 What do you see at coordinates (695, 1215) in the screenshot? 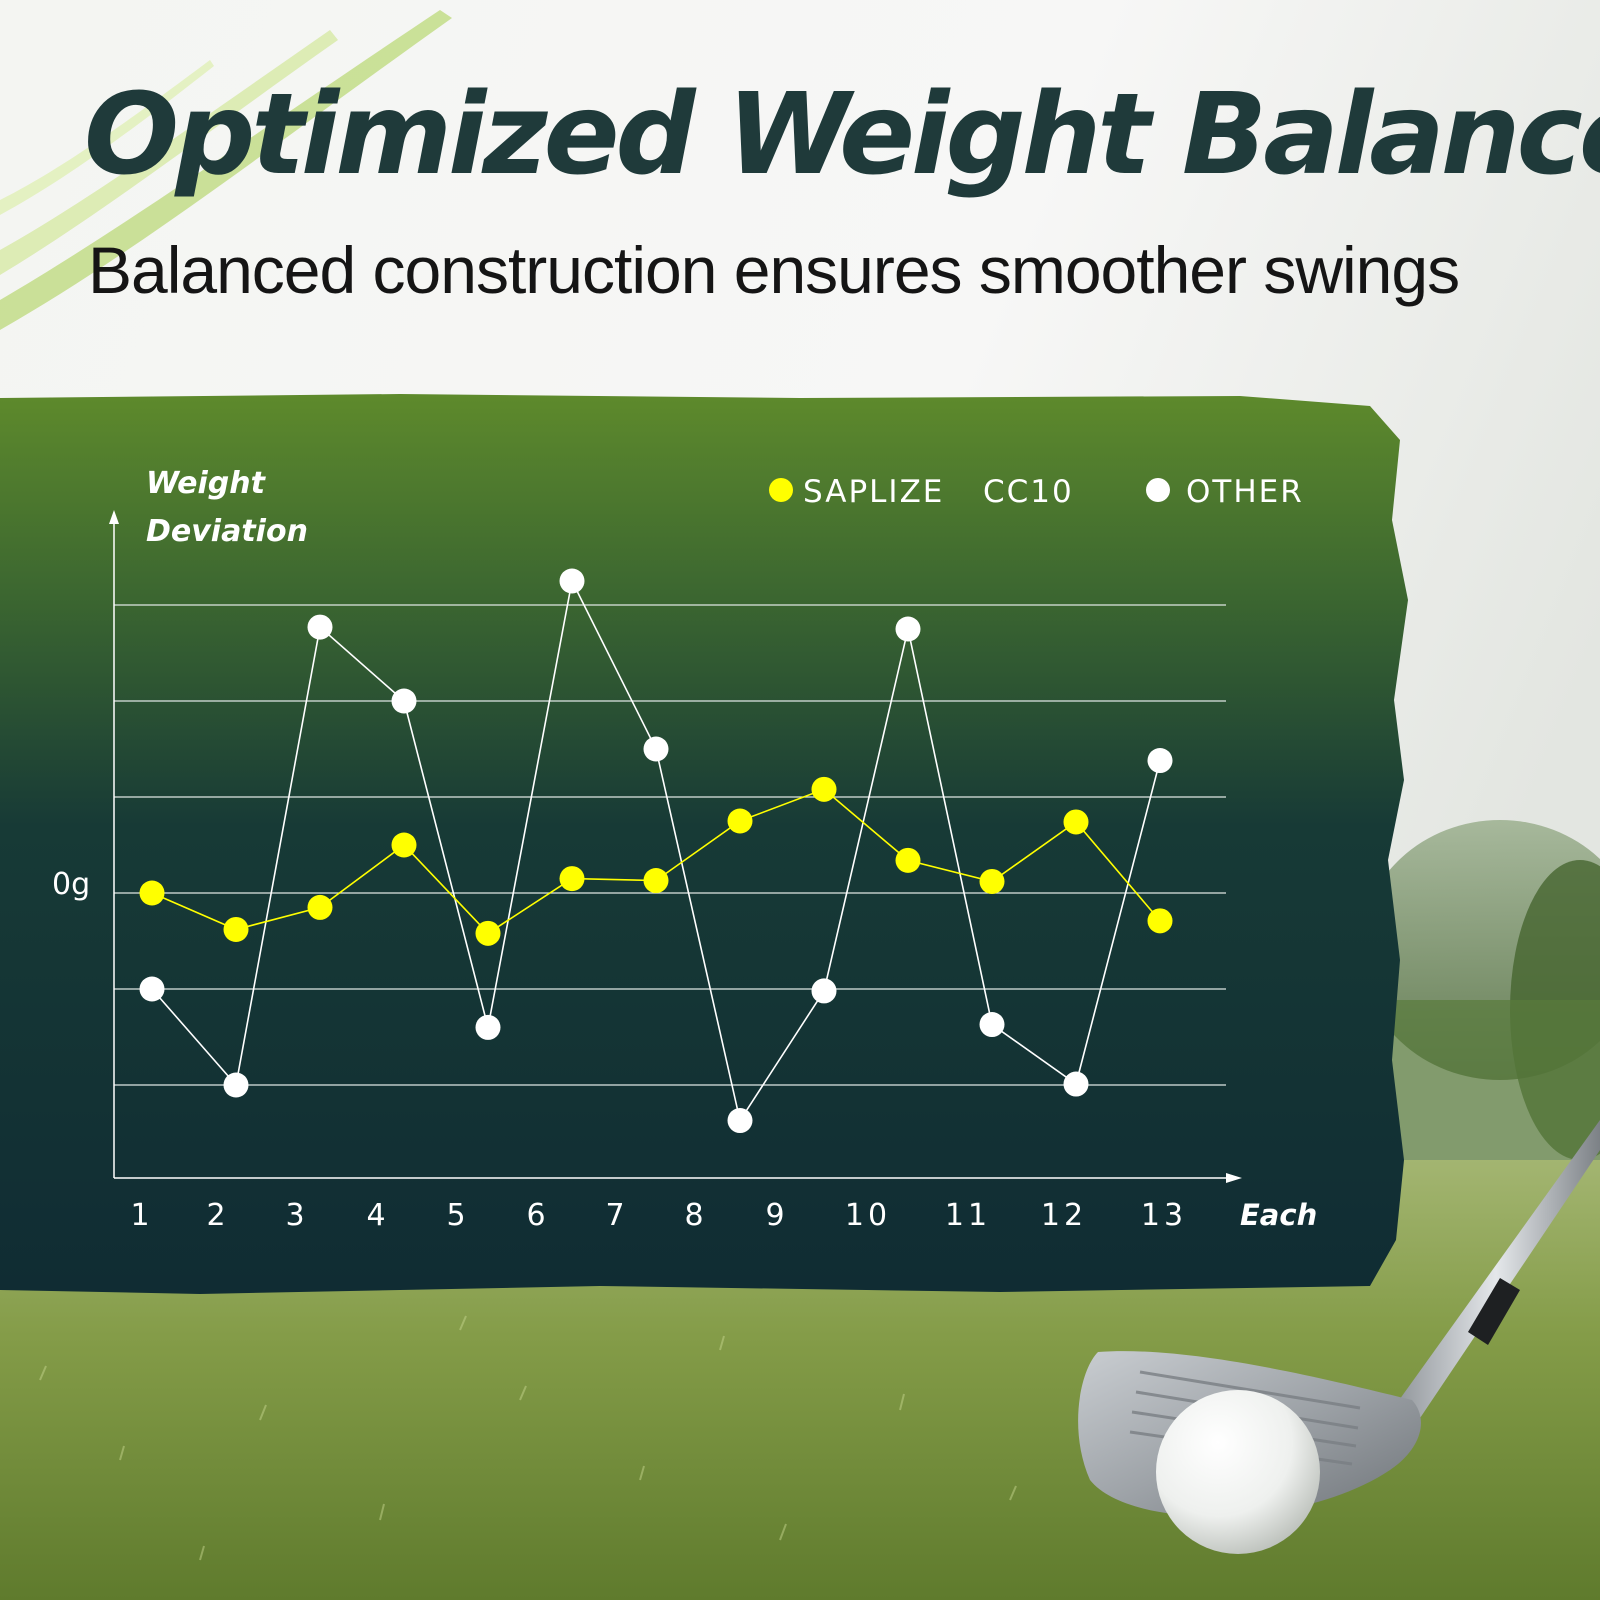
I see `x-tick-label-8: 8` at bounding box center [695, 1215].